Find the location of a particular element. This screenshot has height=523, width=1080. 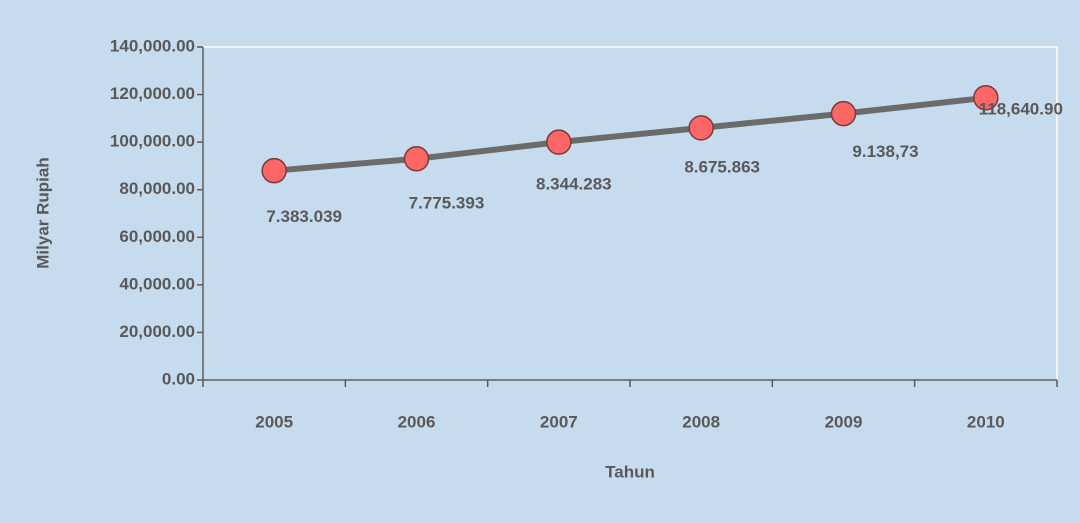

y-tick-label: 20,000.00 is located at coordinates (157, 331).